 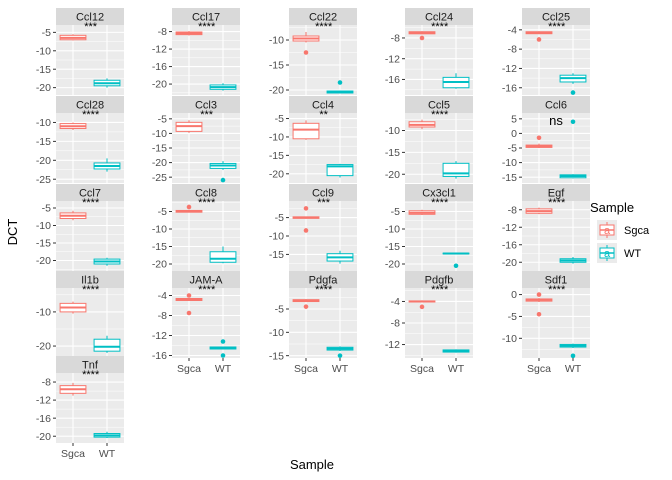 I want to click on facet-strip-label: Ccl6, so click(x=556, y=106).